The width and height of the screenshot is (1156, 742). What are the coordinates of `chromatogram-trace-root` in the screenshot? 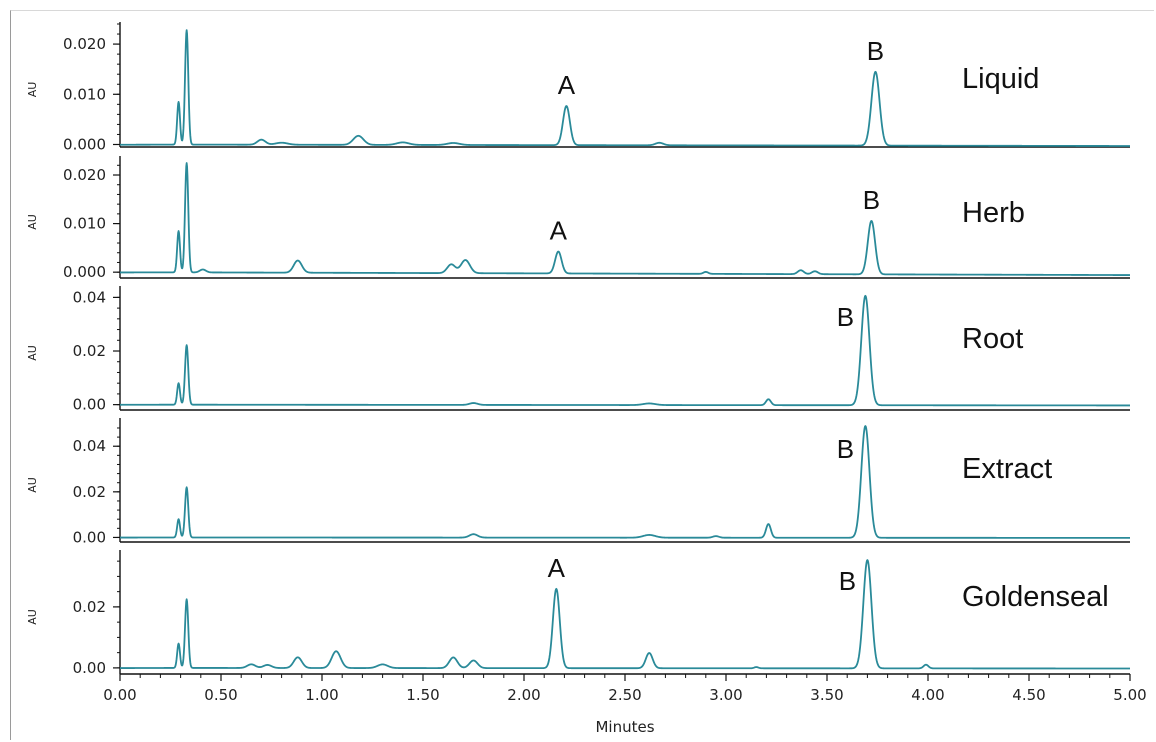 It's located at (625, 350).